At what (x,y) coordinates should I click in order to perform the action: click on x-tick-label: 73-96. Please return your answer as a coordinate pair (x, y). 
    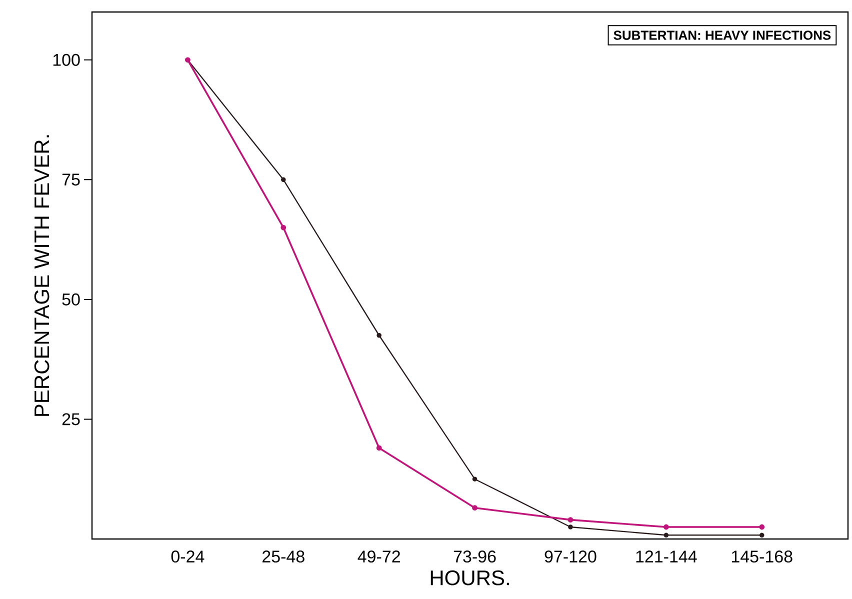
    Looking at the image, I should click on (475, 556).